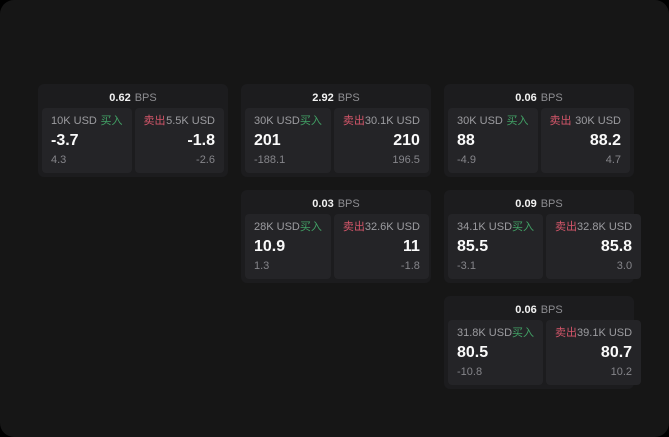 This screenshot has height=437, width=669. I want to click on buy-quote-panel: 34.1K USD 买入 85.5 -3.1, so click(496, 246).